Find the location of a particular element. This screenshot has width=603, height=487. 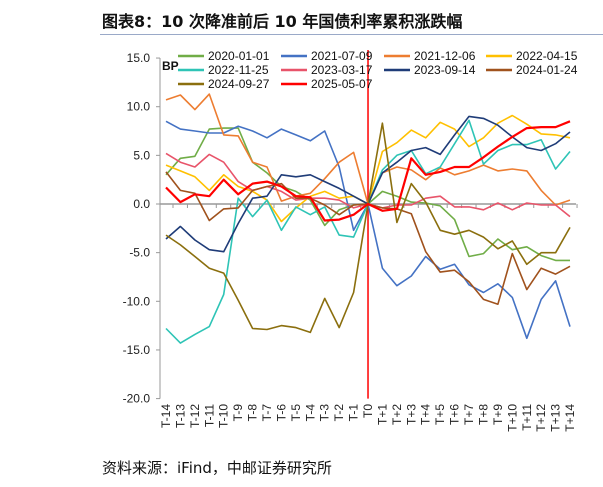

x-tick-label: T+10 is located at coordinates (512, 418).